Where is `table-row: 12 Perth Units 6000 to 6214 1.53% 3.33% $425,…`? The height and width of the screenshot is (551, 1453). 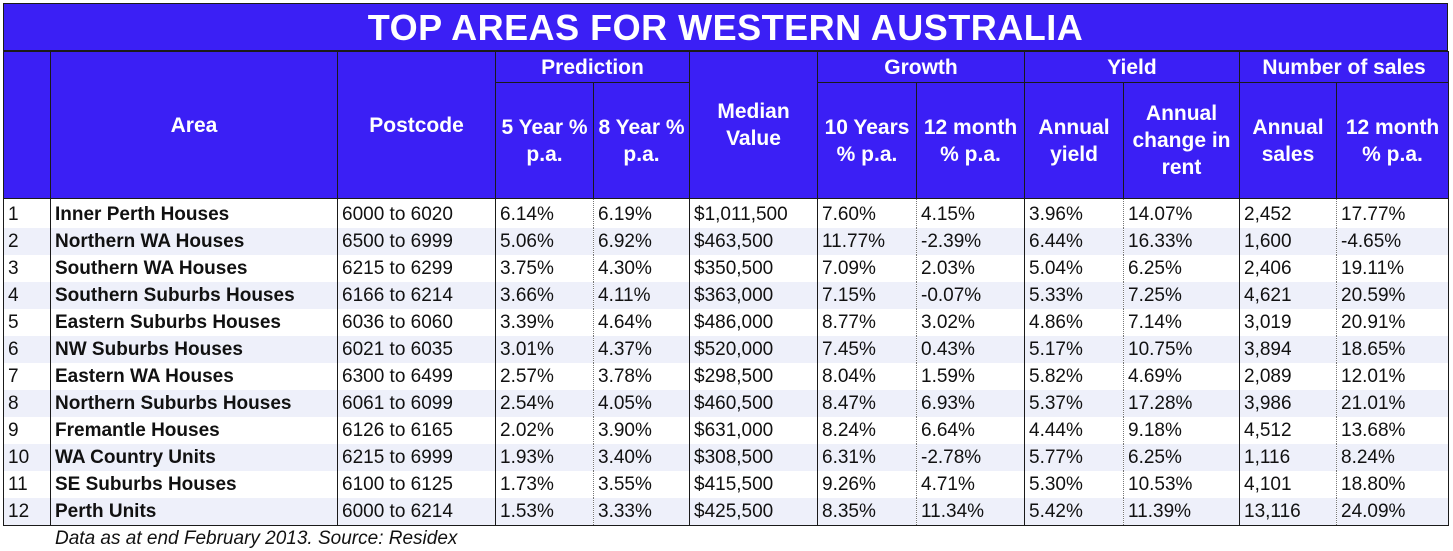 table-row: 12 Perth Units 6000 to 6214 1.53% 3.33% $425,… is located at coordinates (726, 512).